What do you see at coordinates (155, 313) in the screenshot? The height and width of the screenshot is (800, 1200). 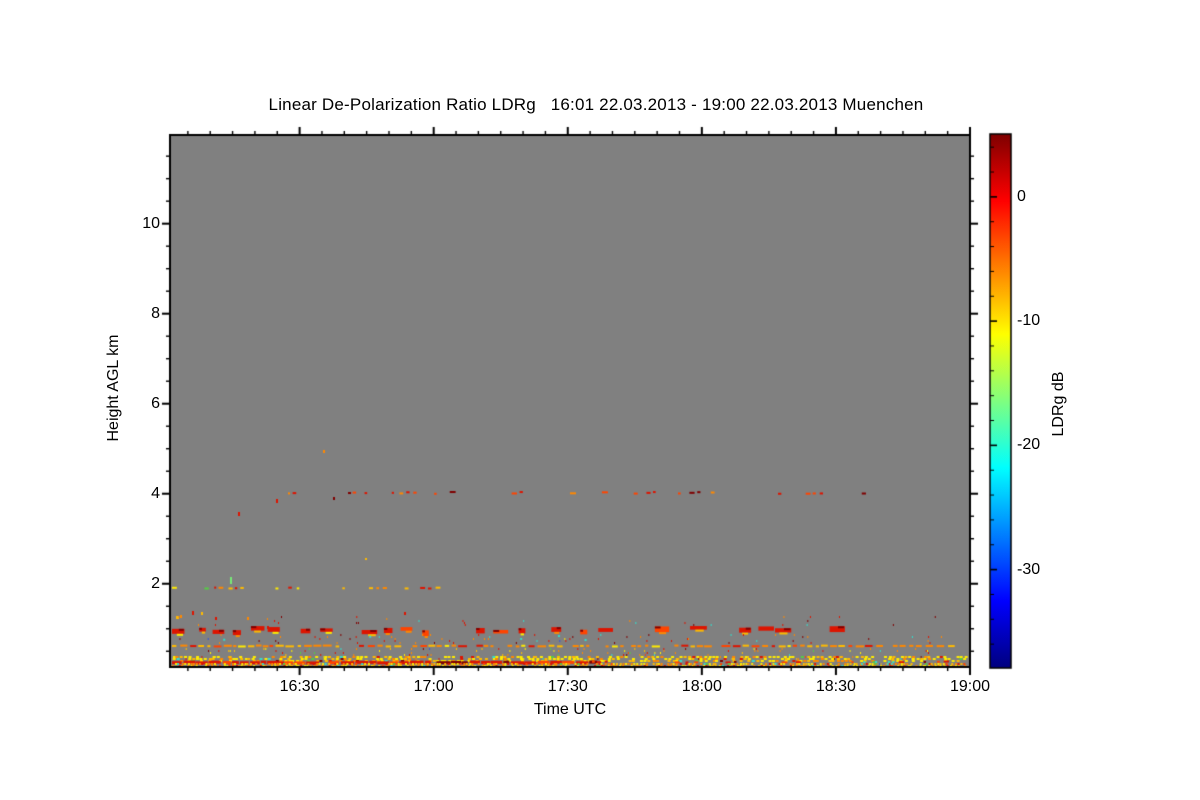 I see `y-tick-label: 8` at bounding box center [155, 313].